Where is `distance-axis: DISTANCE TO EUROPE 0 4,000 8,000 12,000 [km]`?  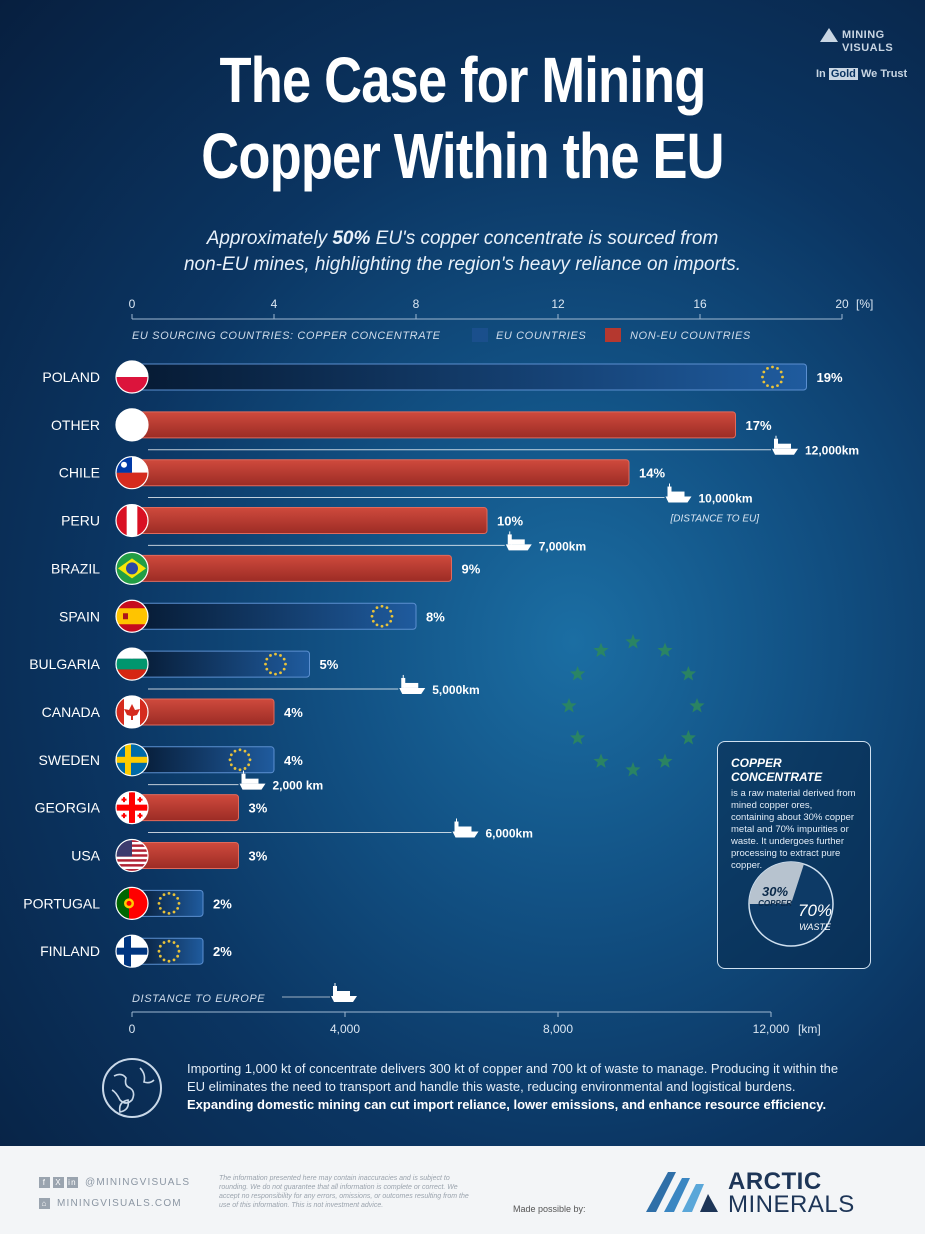 distance-axis: DISTANCE TO EUROPE 0 4,000 8,000 12,000 [km] is located at coordinates (475, 1009).